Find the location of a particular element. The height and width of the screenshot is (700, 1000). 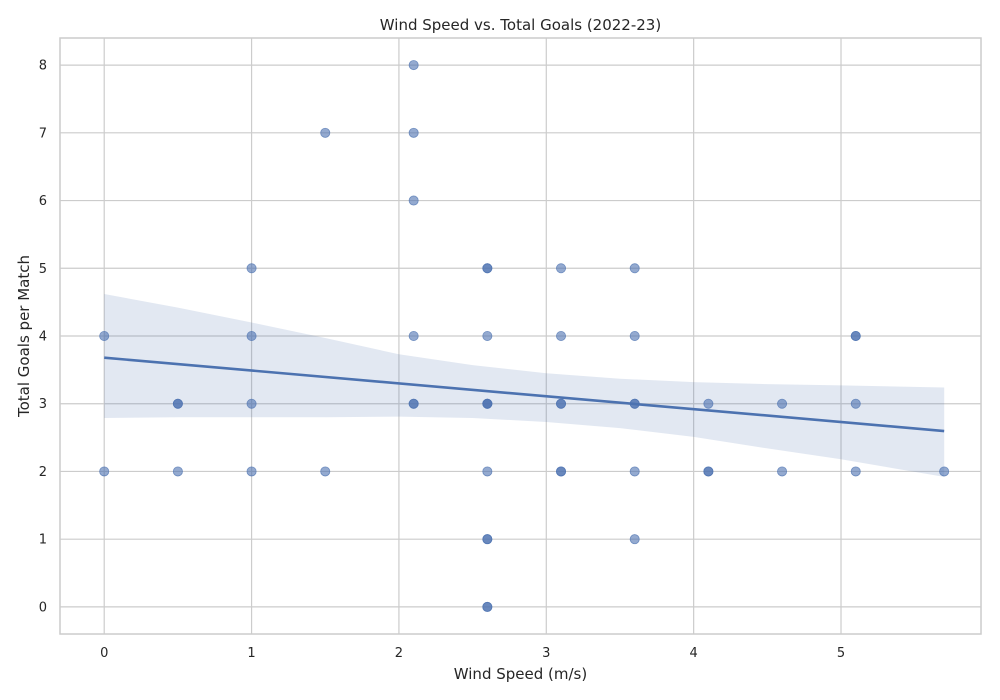

x-tick-label: 1 is located at coordinates (251, 653).